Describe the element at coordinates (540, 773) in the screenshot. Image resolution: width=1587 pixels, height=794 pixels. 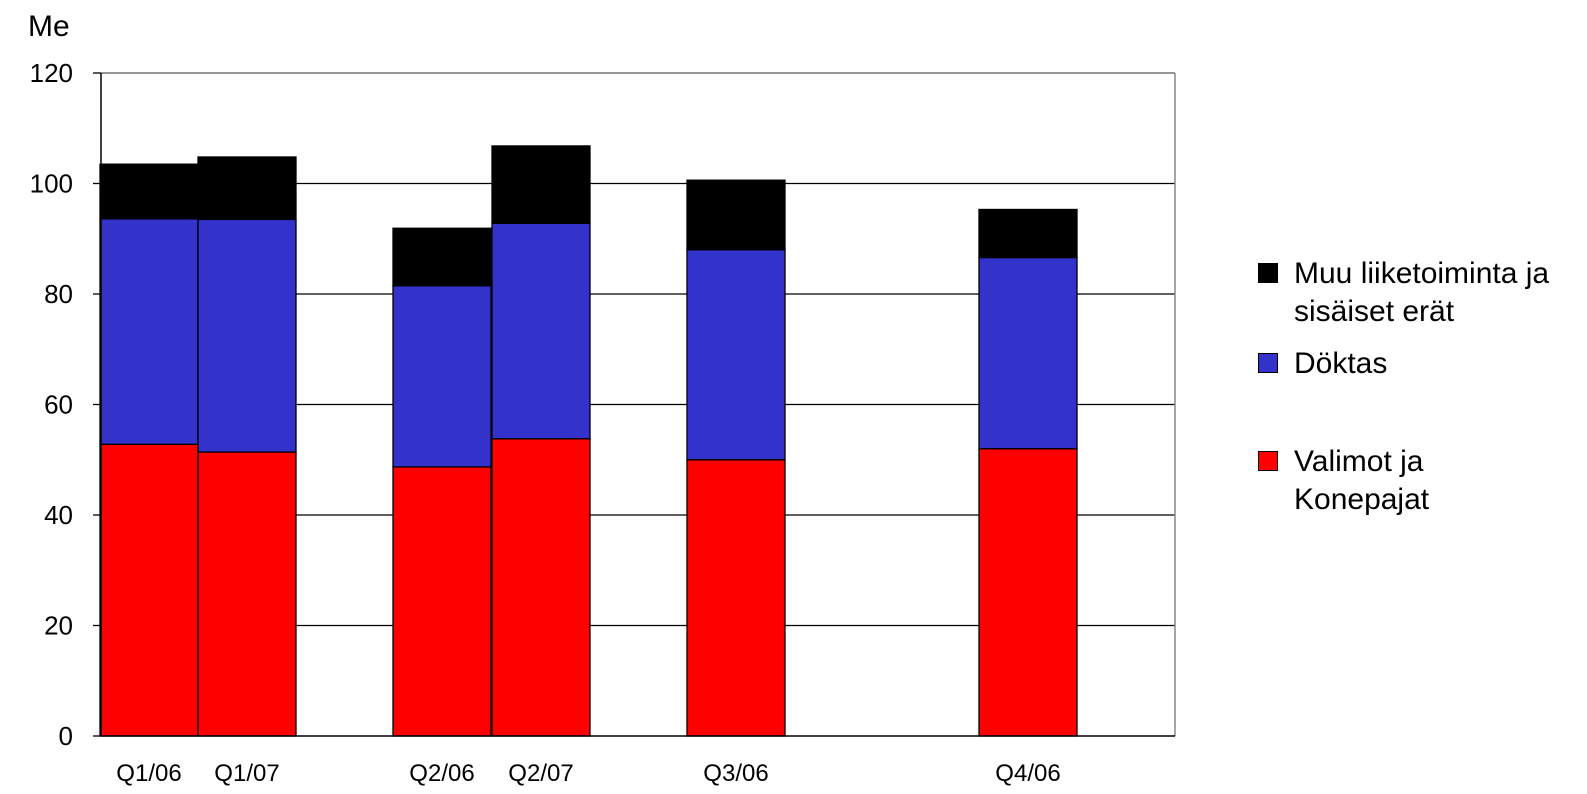
I see `x-tick-label-Q2-07: Q2/07` at that location.